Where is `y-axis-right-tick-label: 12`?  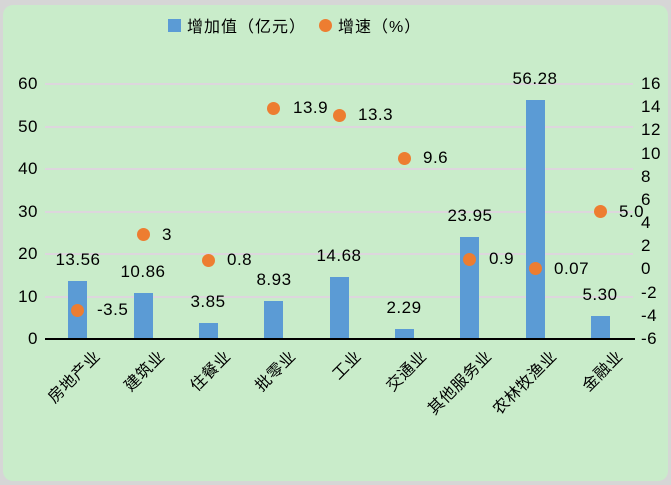
y-axis-right-tick-label: 12 is located at coordinates (651, 130).